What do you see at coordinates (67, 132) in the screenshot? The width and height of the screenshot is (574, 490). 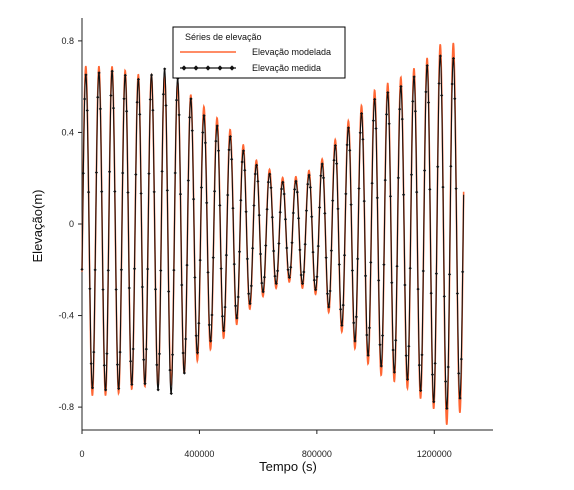 I see `y-tick-label: 0.4` at bounding box center [67, 132].